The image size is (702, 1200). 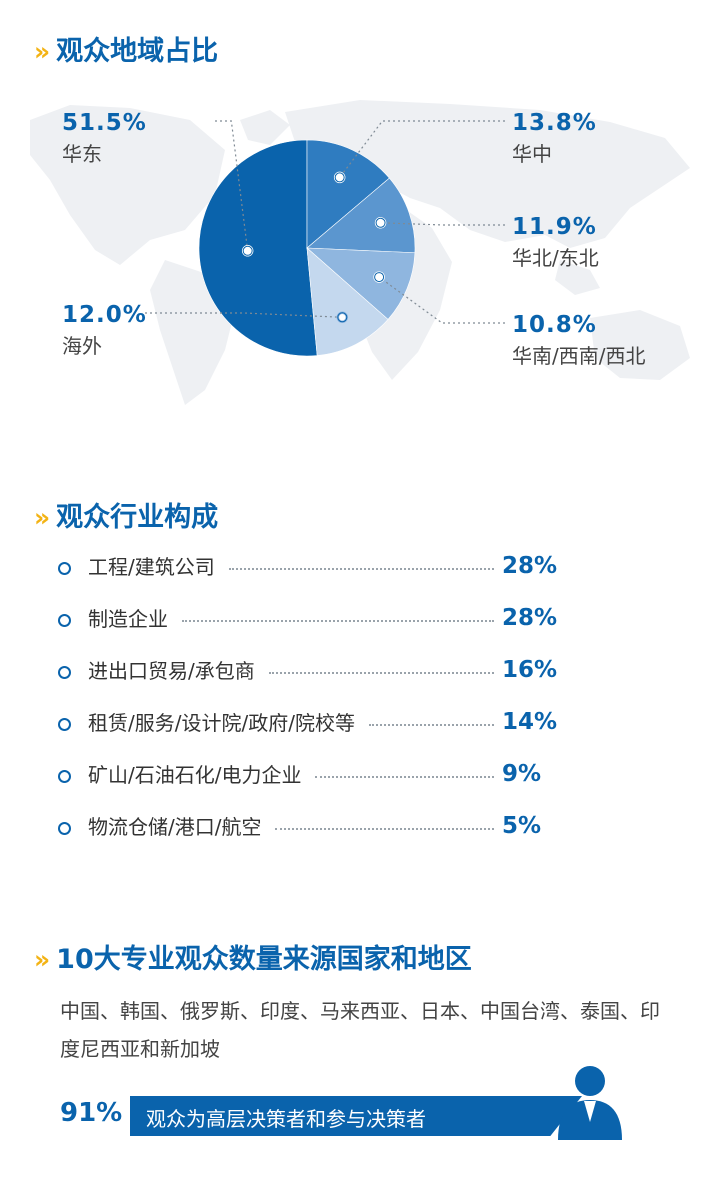 I want to click on industry-row: 工程/建筑公司 28%, so click(x=318, y=568).